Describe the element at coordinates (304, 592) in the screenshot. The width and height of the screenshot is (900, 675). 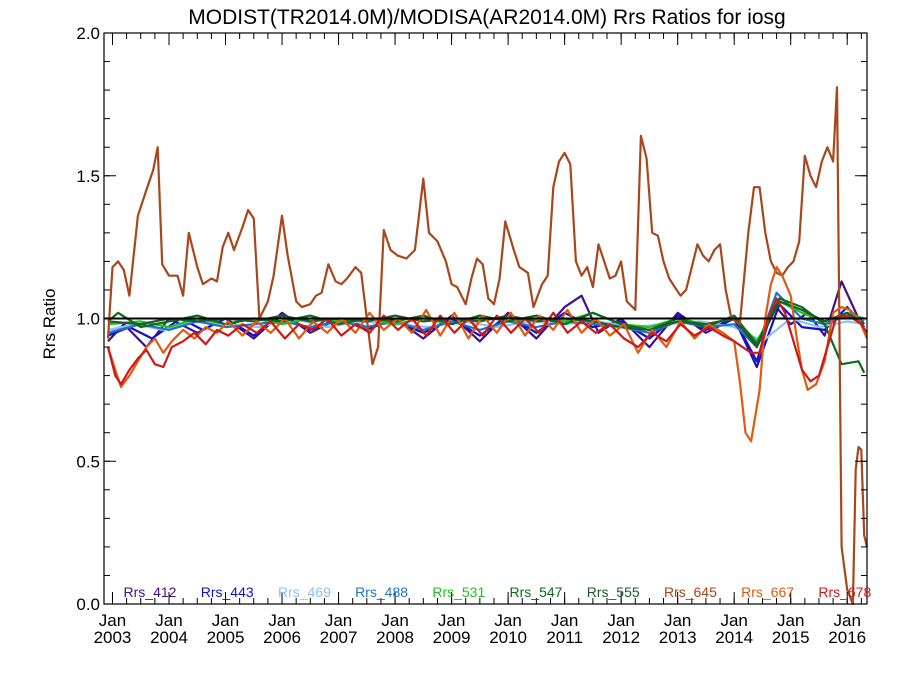
I see `legend-entry-rrs-469: Rrs_469` at that location.